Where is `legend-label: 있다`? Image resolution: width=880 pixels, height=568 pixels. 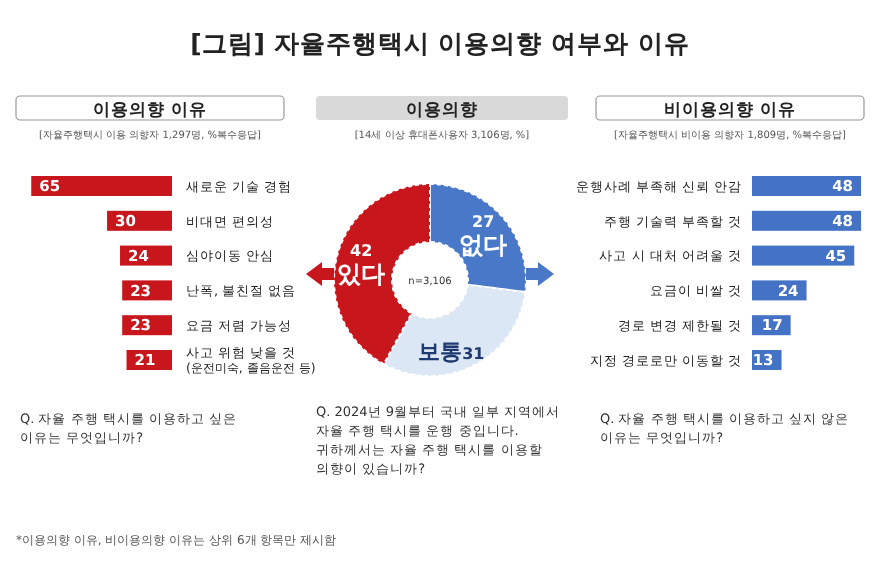
legend-label: 있다 is located at coordinates (361, 274).